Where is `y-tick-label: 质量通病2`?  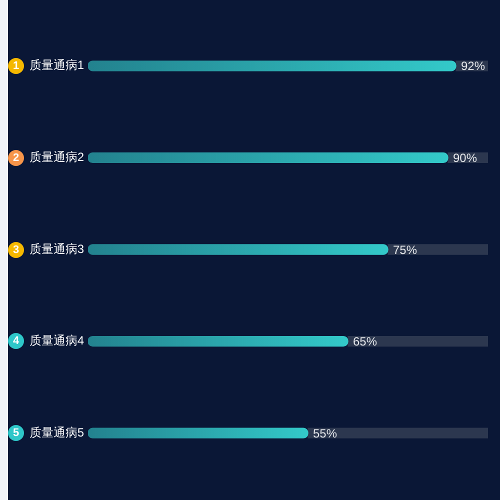 y-tick-label: 质量通病2 is located at coordinates (56, 157).